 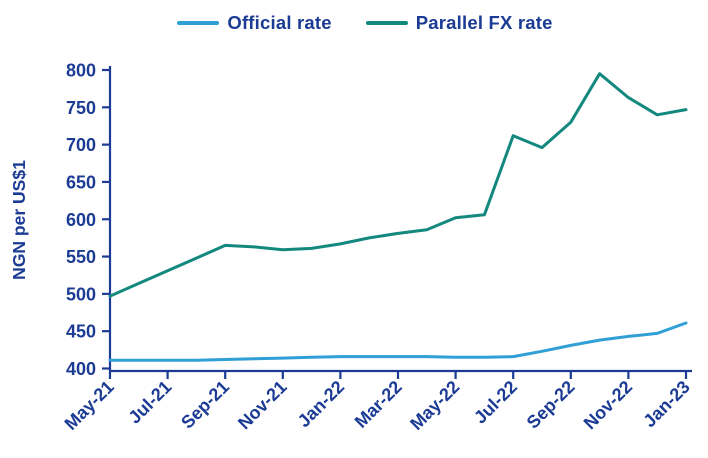 I want to click on official-rate-line-swatch, so click(x=198, y=23).